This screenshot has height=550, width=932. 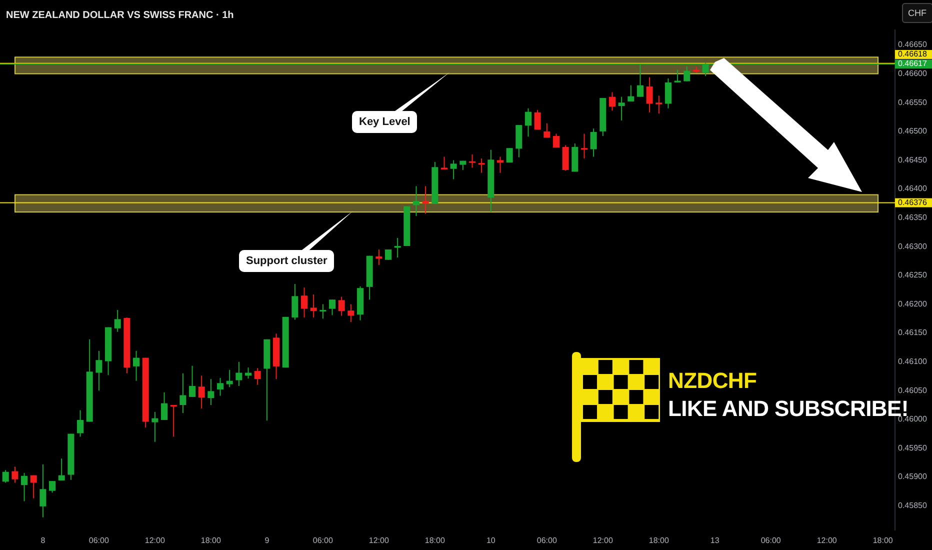 I want to click on y-tick-label: 0.46500, so click(x=913, y=131).